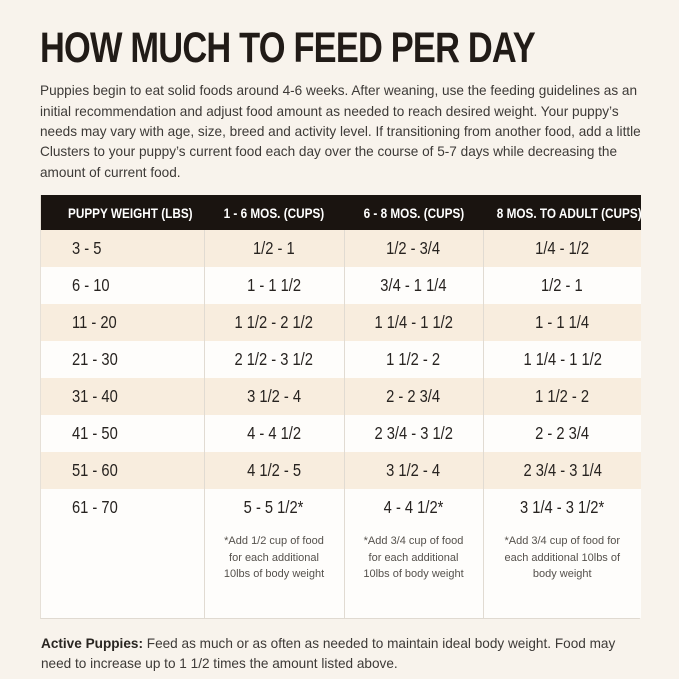  Describe the element at coordinates (413, 286) in the screenshot. I see `cell-cups: 3/4 - 1 1/4` at that location.